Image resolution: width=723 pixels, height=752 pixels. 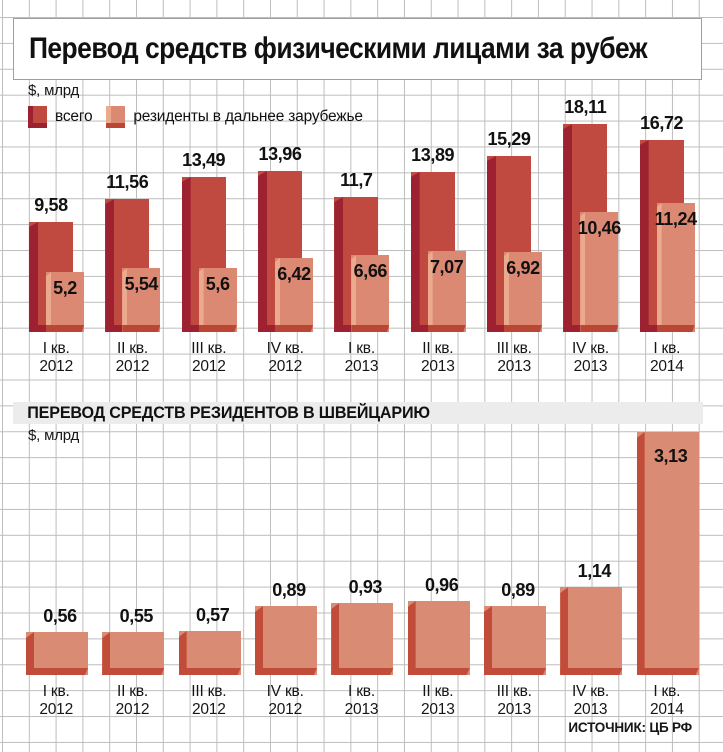 What do you see at coordinates (74, 116) in the screenshot?
I see `legend-label-total: всего` at bounding box center [74, 116].